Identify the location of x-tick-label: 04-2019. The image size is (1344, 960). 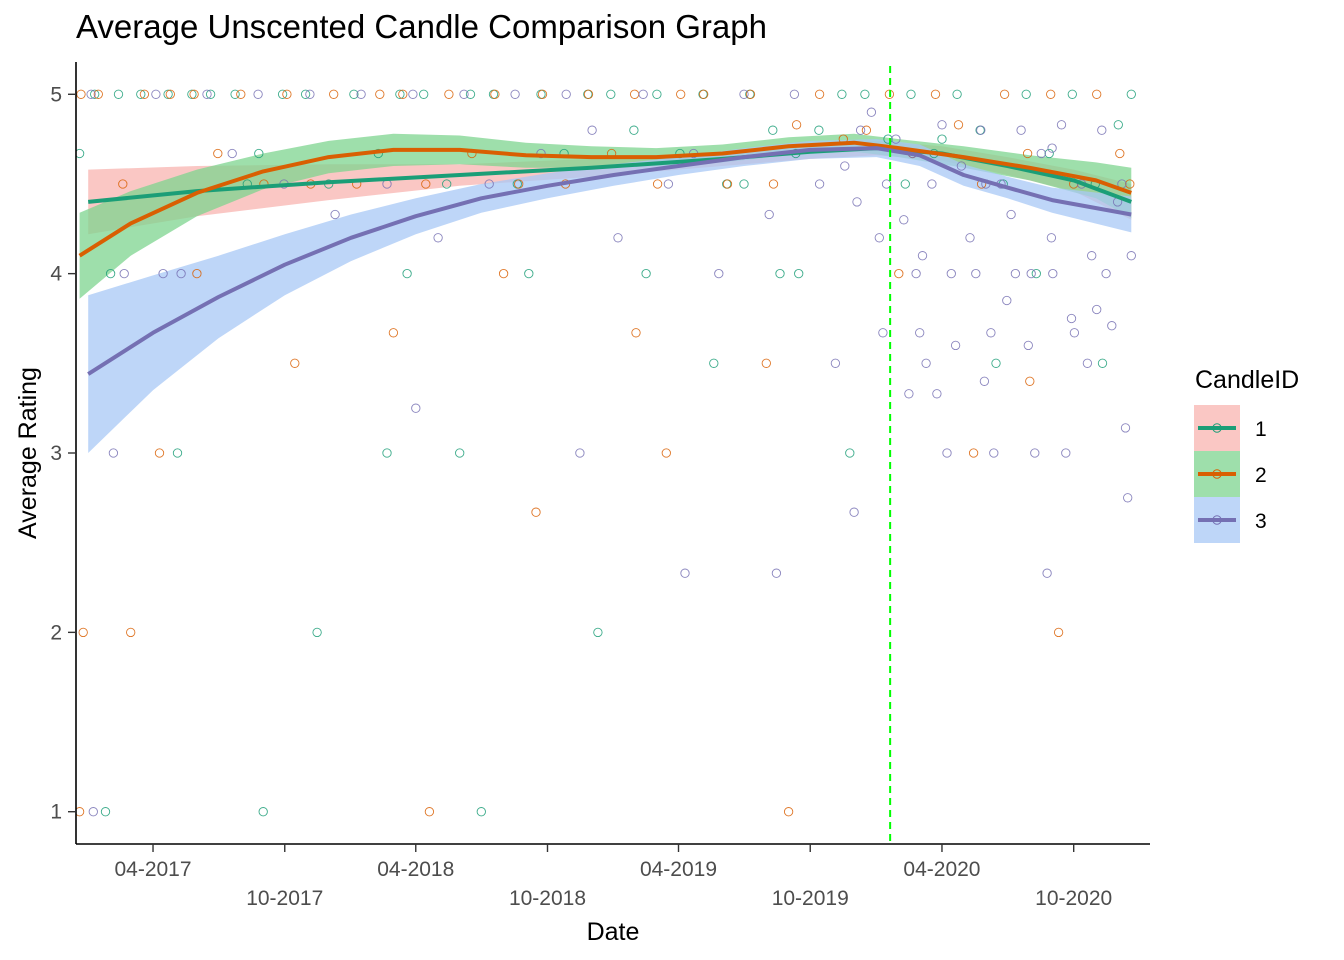
(678, 869).